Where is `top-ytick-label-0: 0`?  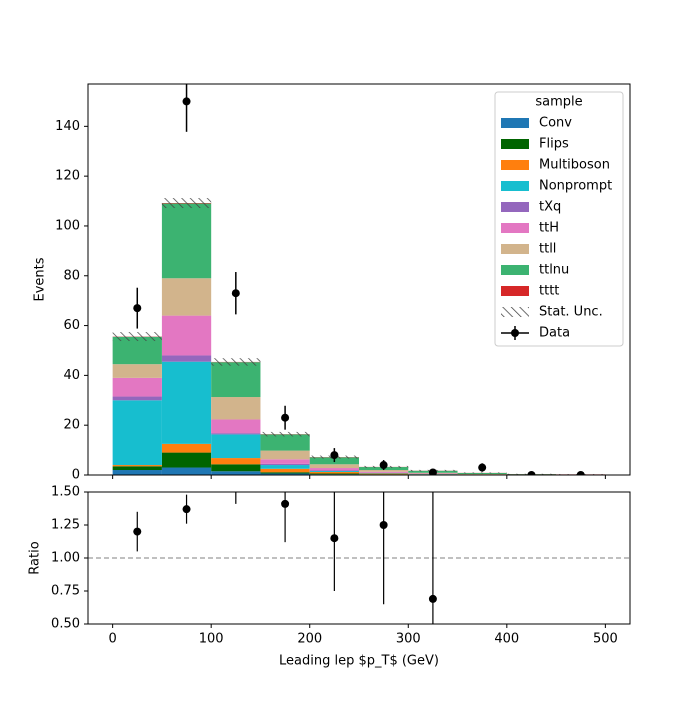 top-ytick-label-0: 0 is located at coordinates (76, 475).